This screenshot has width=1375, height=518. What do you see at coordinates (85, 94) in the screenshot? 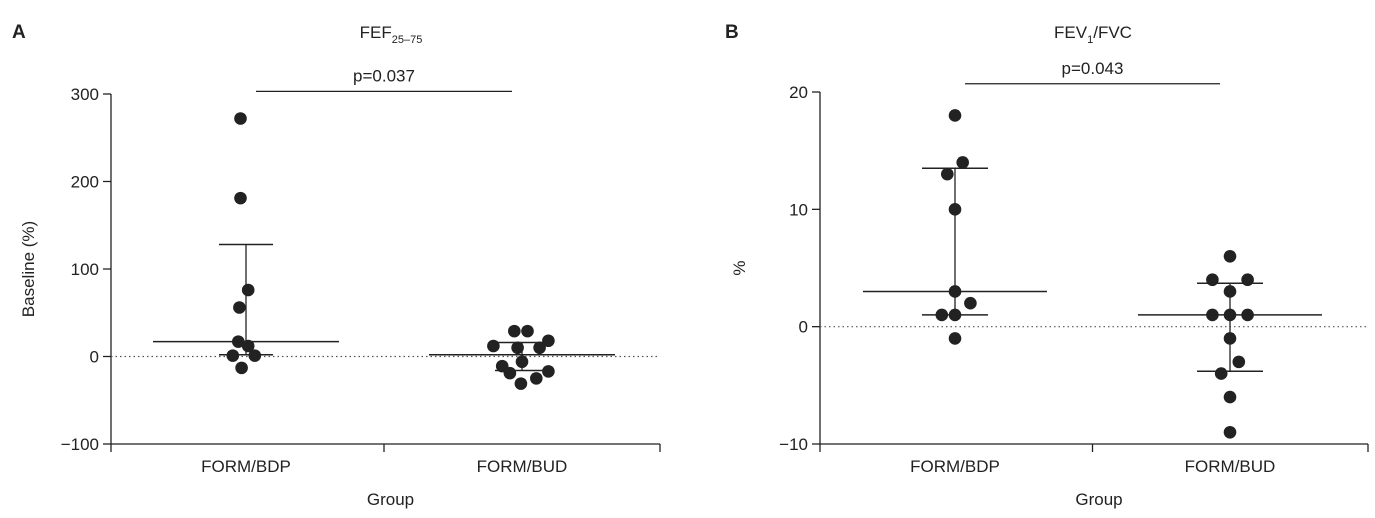
I see `y-tick-label: 300` at bounding box center [85, 94].